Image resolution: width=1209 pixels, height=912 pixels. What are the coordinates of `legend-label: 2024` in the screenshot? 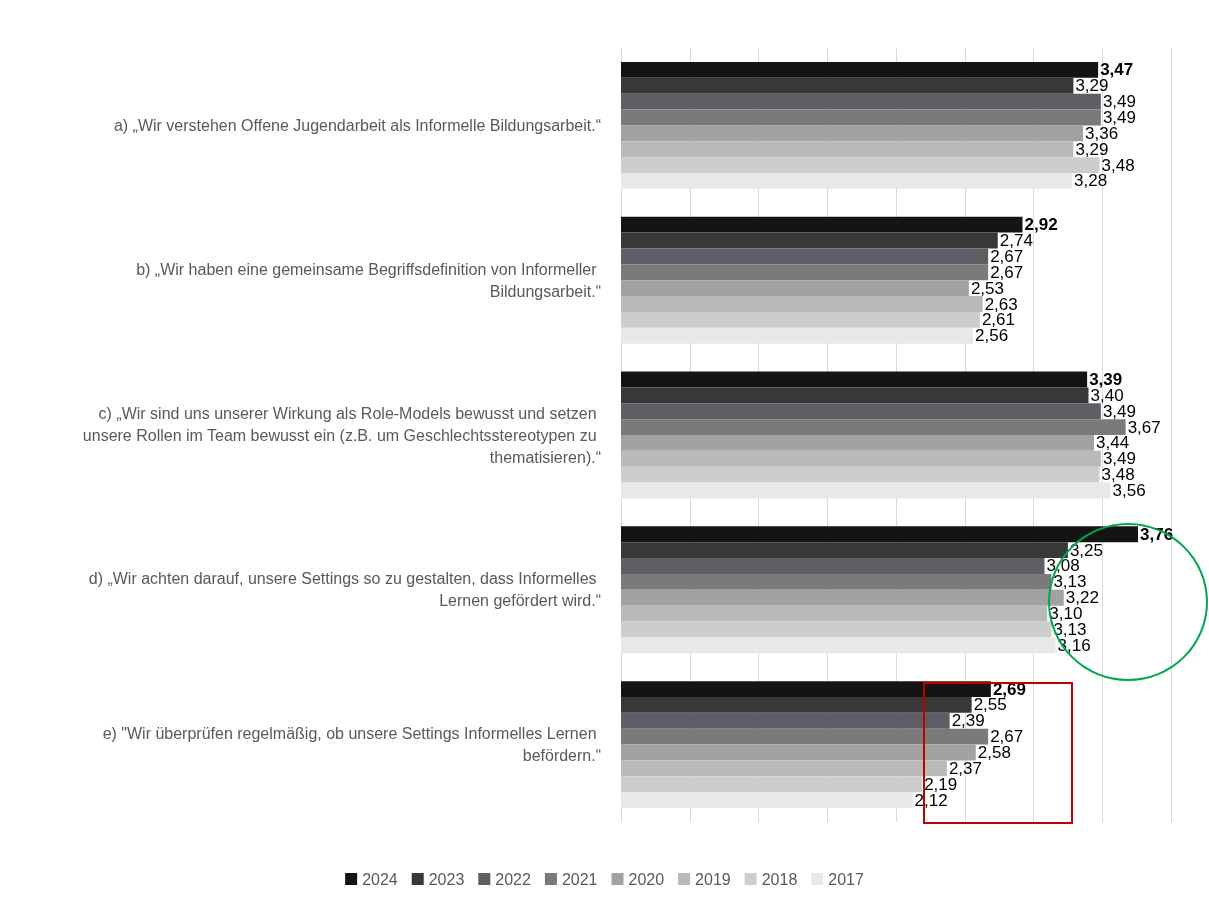 It's located at (380, 879).